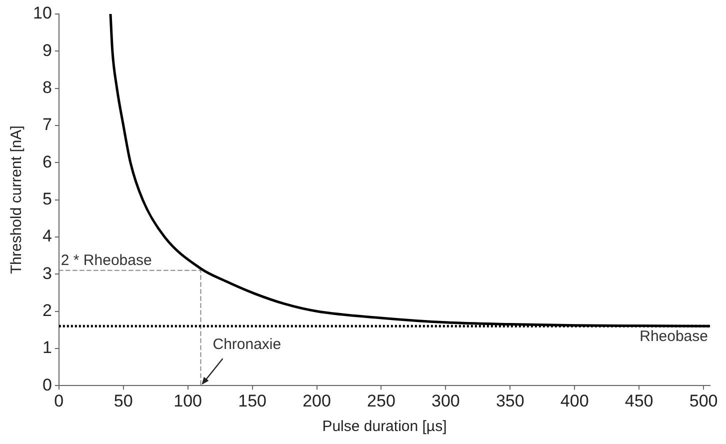 The image size is (726, 444). I want to click on x-tick-label: 150, so click(252, 400).